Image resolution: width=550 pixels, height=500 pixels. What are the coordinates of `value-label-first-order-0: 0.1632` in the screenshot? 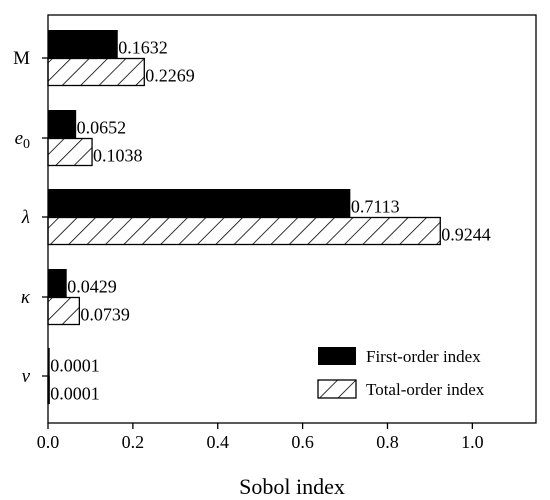 It's located at (143, 48).